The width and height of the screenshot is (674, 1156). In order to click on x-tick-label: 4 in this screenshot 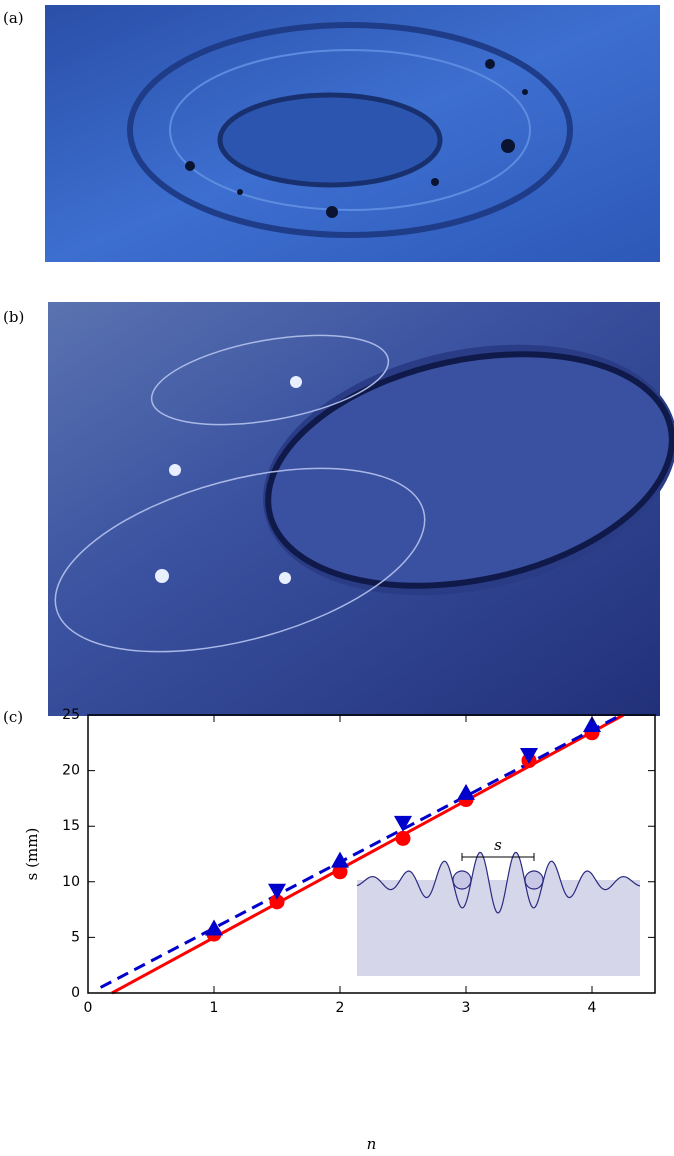, I will do `click(592, 1008)`.